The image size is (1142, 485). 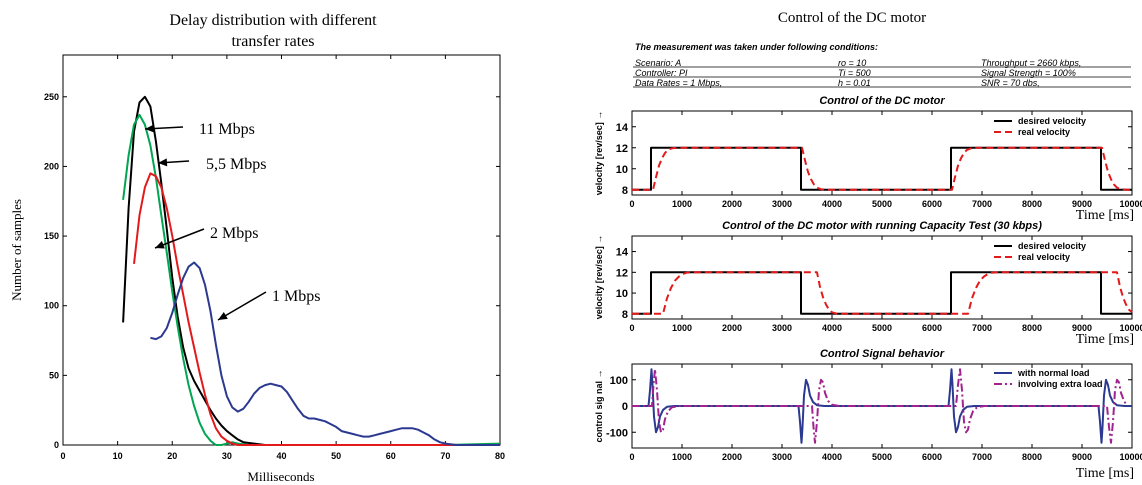 What do you see at coordinates (236, 164) in the screenshot?
I see `annotation-label: 5,5 Mbps` at bounding box center [236, 164].